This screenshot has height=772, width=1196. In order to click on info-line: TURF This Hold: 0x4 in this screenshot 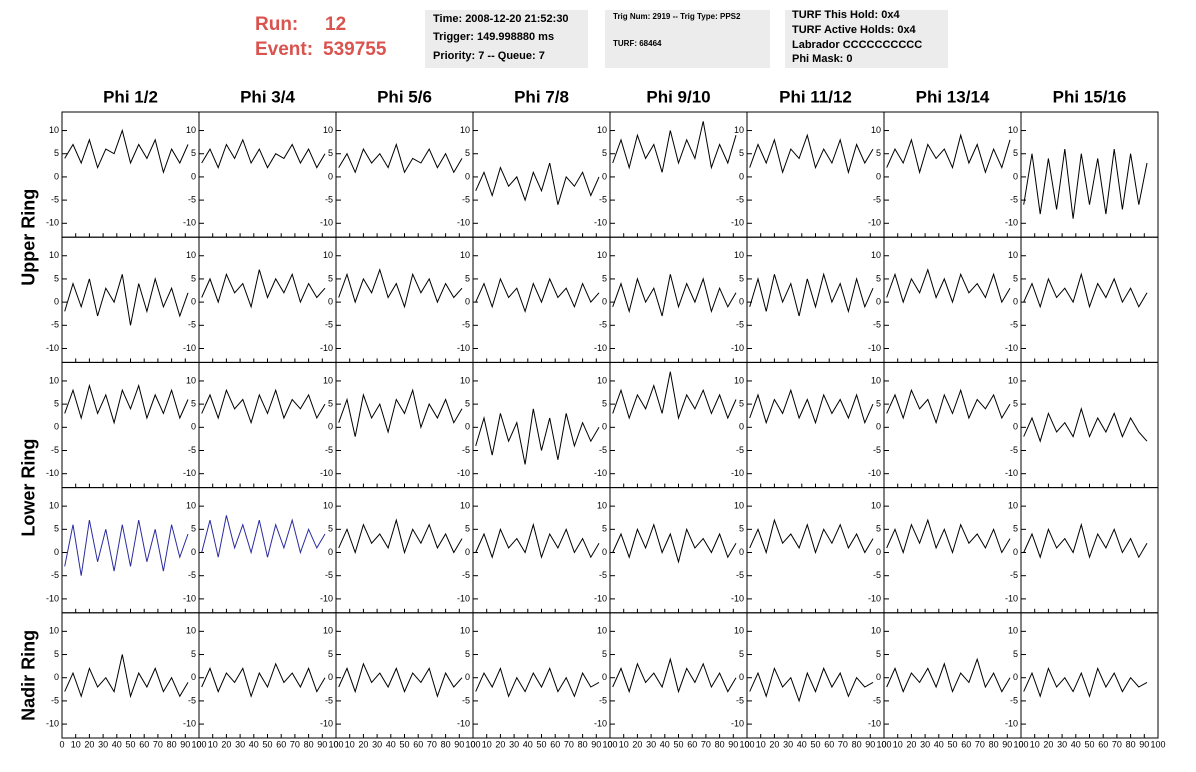, I will do `click(846, 15)`.